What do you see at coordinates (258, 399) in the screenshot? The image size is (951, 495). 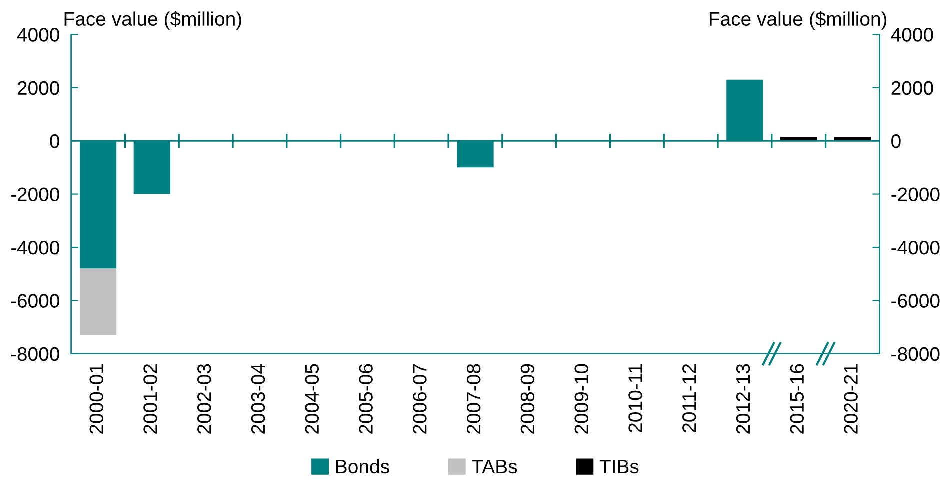 I see `x-tick-label: 2003-04` at bounding box center [258, 399].